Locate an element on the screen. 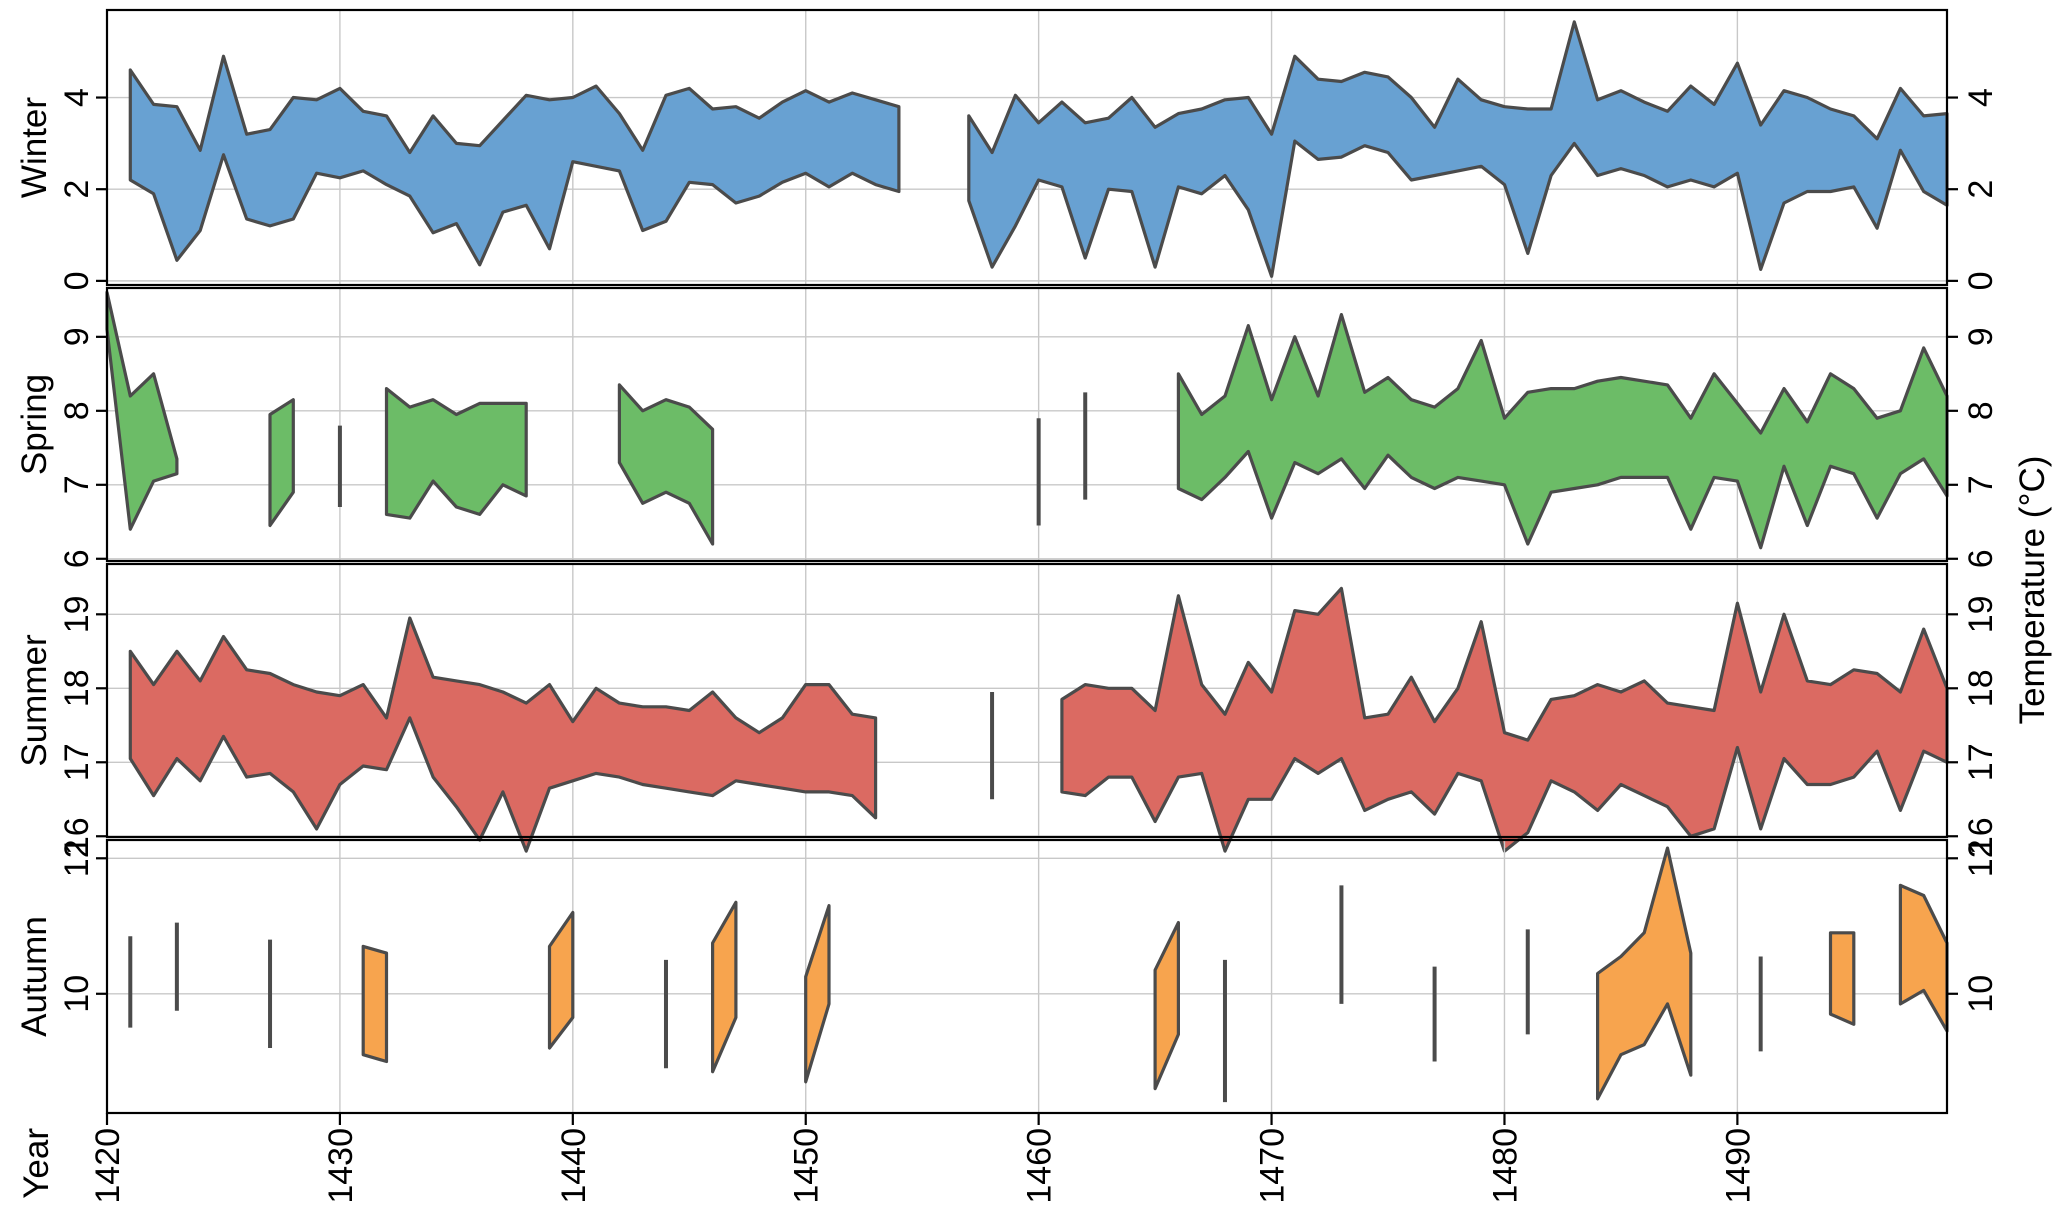  y-tick-label-left: 0 is located at coordinates (77, 280).